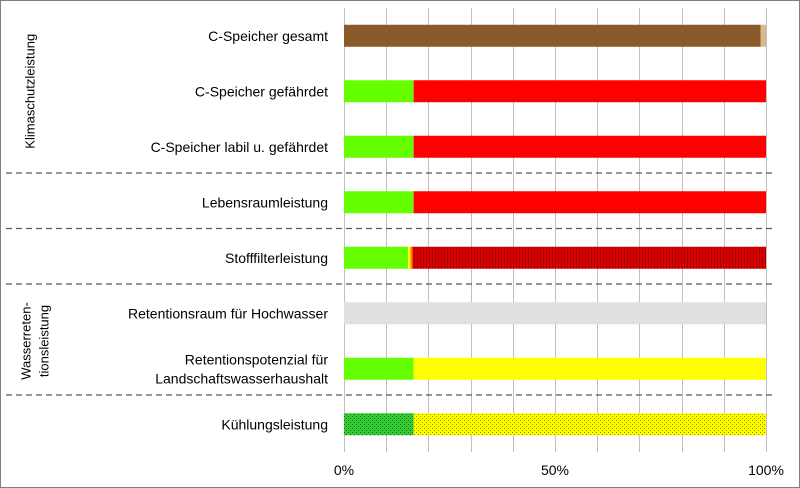 This screenshot has height=488, width=800. Describe the element at coordinates (30, 91) in the screenshot. I see `group-label: Klimaschutzleistung` at that location.